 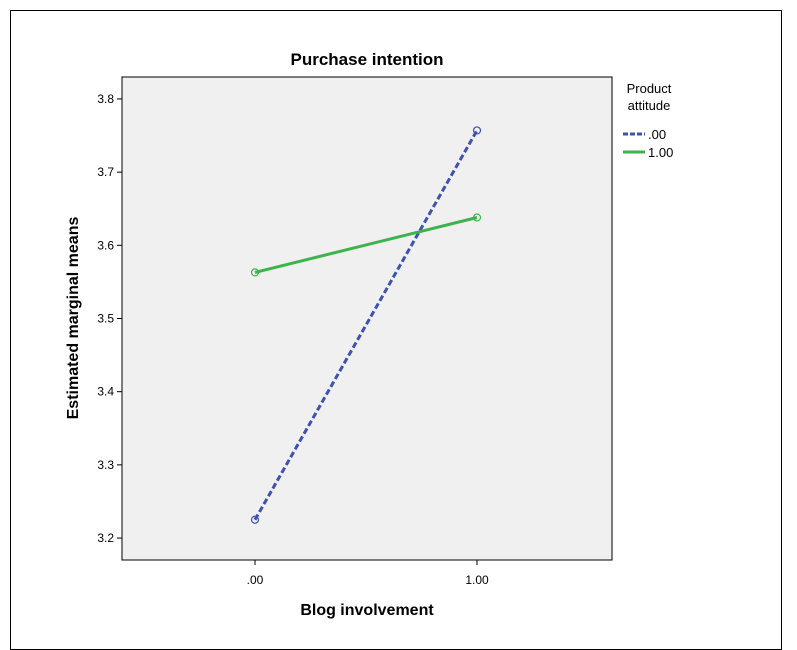 What do you see at coordinates (105, 392) in the screenshot?
I see `y-tick-label-2: 3.4` at bounding box center [105, 392].